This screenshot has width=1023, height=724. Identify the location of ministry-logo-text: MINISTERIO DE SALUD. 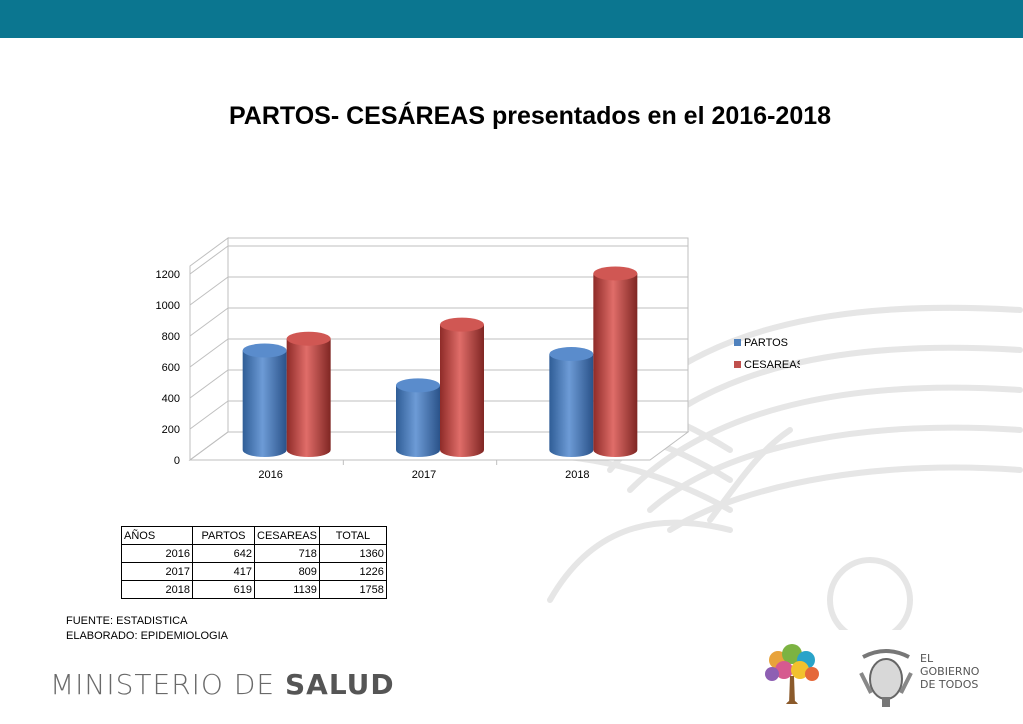
(222, 684).